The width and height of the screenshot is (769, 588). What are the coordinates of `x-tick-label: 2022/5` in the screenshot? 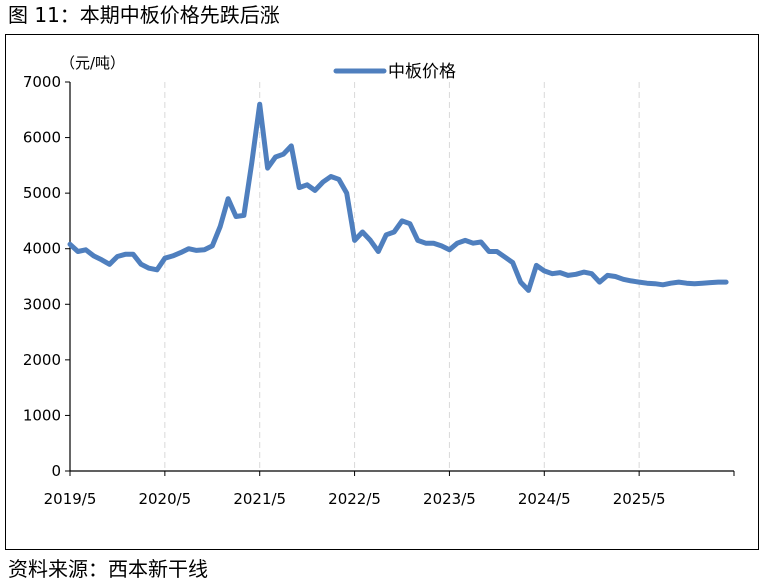 It's located at (354, 499).